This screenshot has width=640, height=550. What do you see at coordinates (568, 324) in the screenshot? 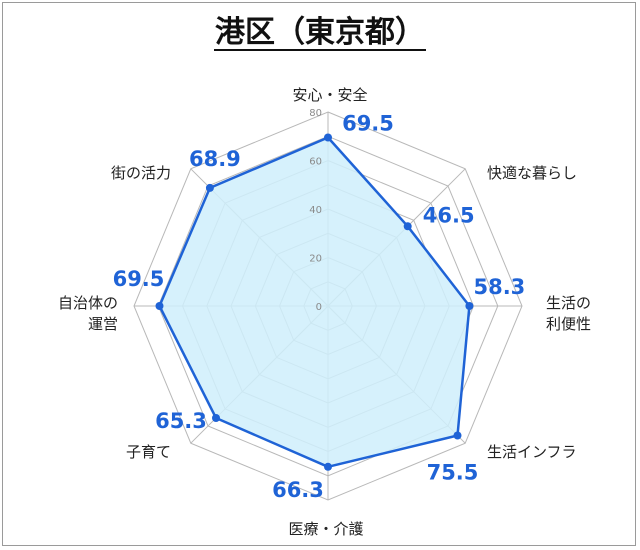
I see `axis-label-line: 利便性` at bounding box center [568, 324].